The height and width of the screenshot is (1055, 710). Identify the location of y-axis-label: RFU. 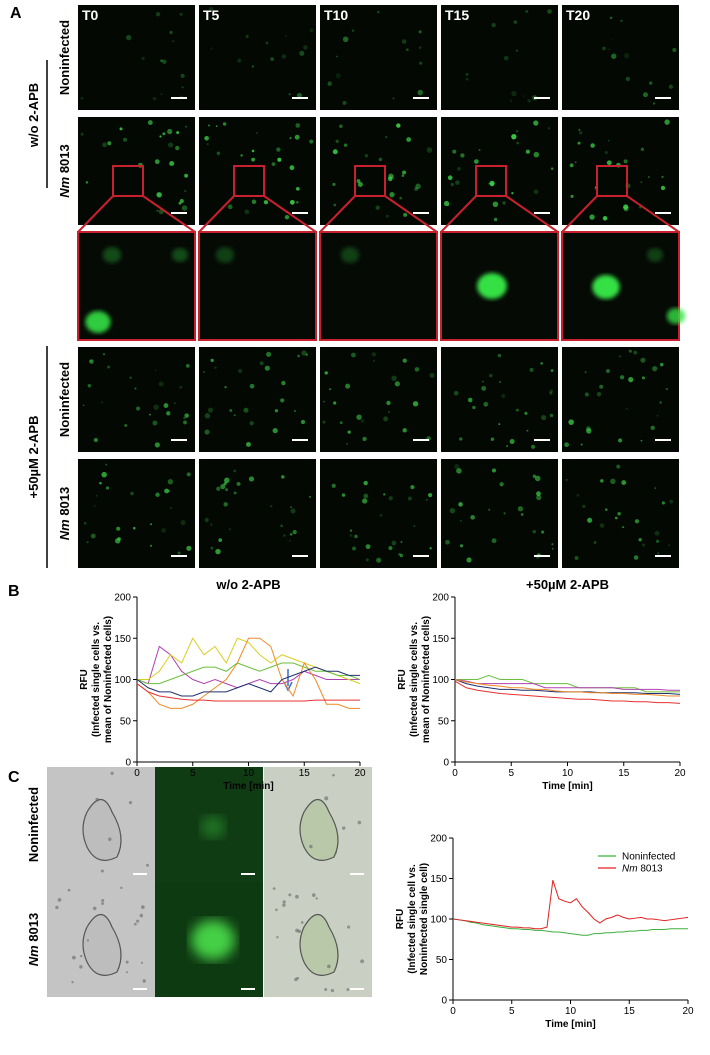
(84, 679).